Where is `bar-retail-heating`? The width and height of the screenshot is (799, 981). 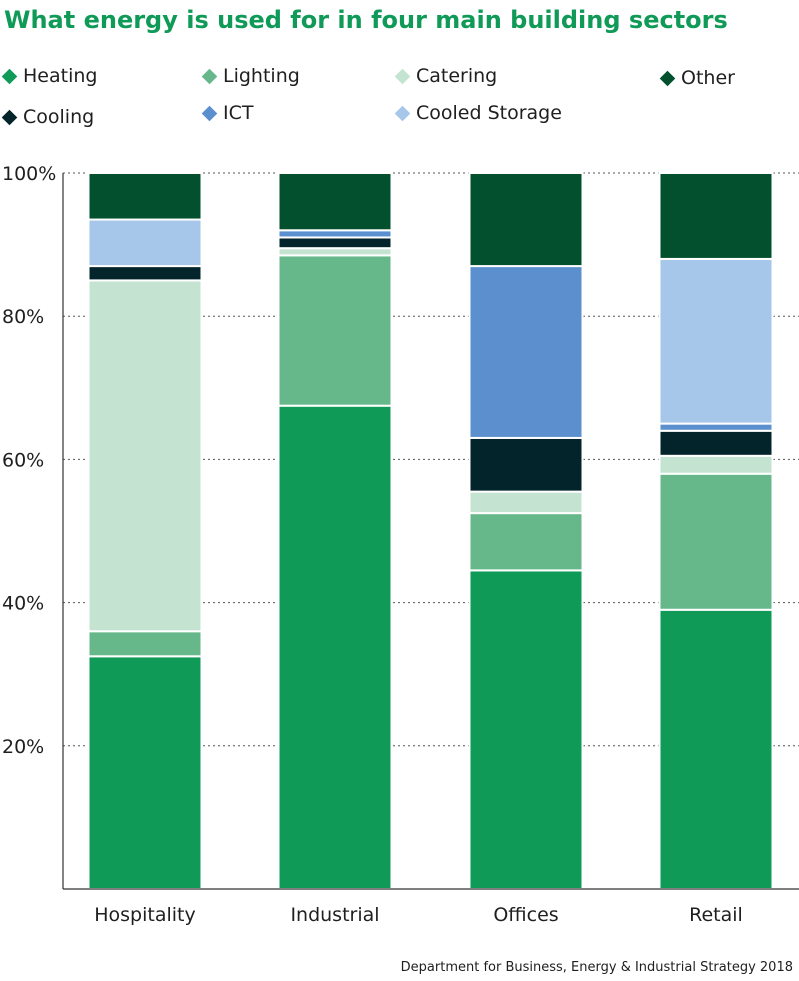 bar-retail-heating is located at coordinates (716, 749).